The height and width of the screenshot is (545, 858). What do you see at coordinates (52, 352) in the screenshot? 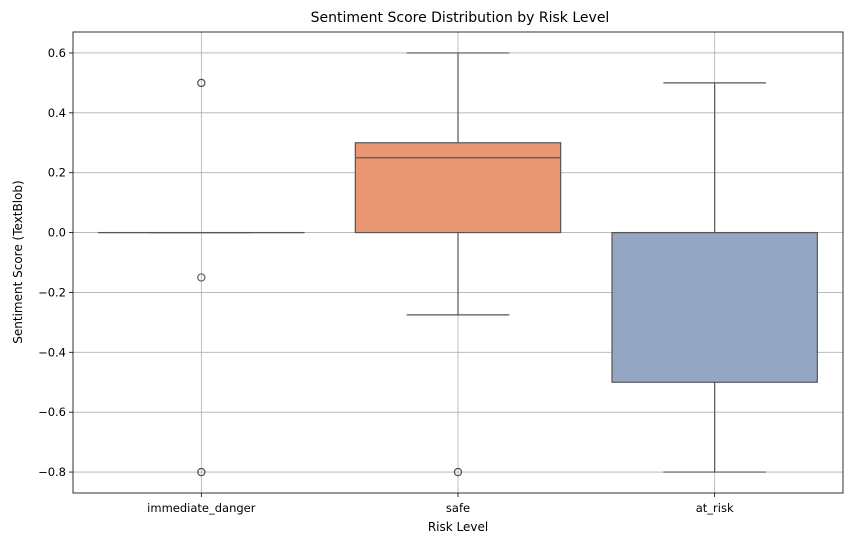
I see `y-tick-label: −0.4` at bounding box center [52, 352].